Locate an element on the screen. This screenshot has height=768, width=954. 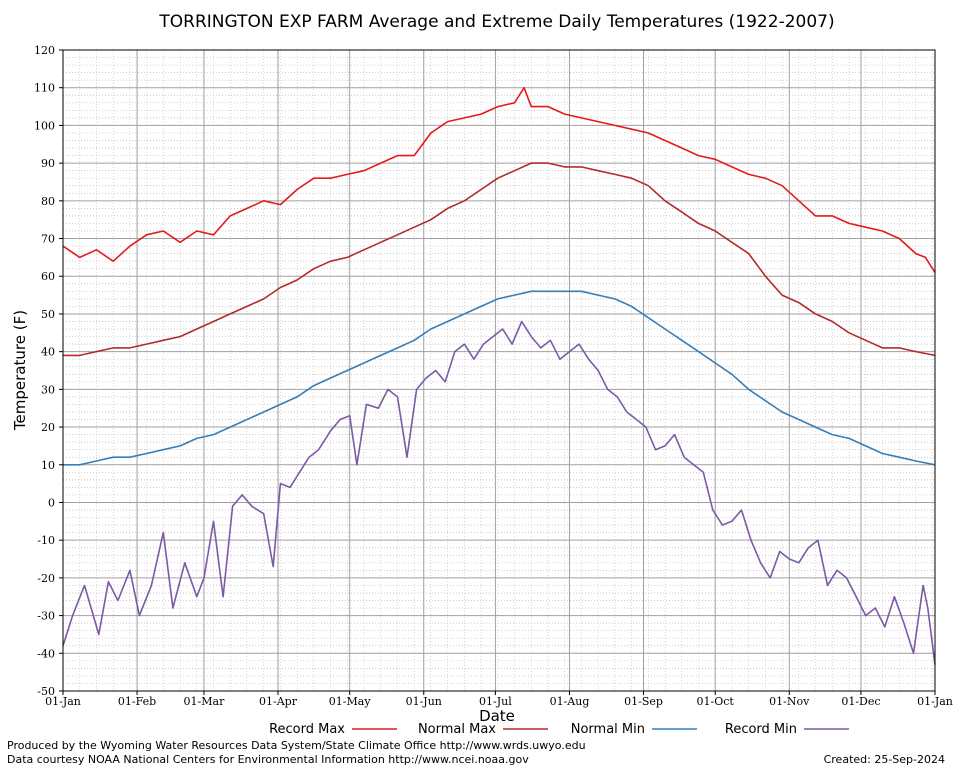
legend: Record Max Normal Max Normal Min Record Min is located at coordinates (559, 729).